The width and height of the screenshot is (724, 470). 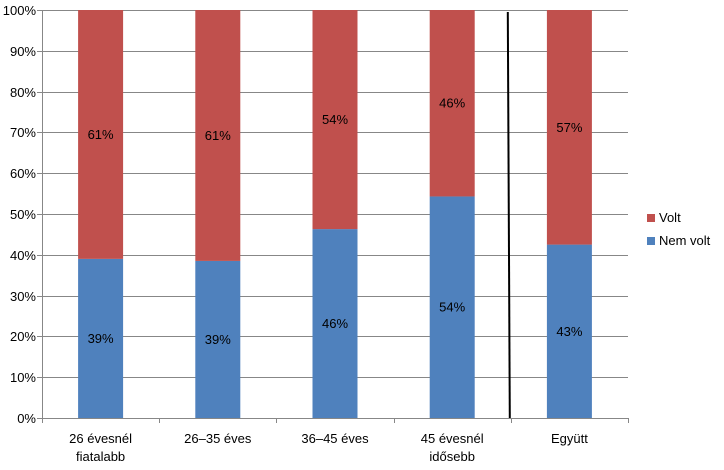 I want to click on y-tick-label: 80%, so click(x=23, y=92).